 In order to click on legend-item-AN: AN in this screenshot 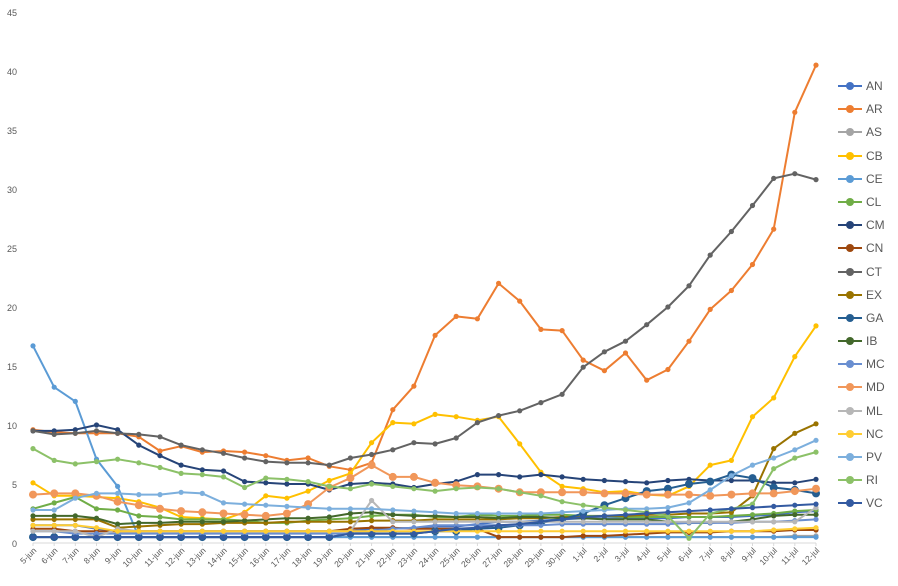, I will do `click(867, 87)`.